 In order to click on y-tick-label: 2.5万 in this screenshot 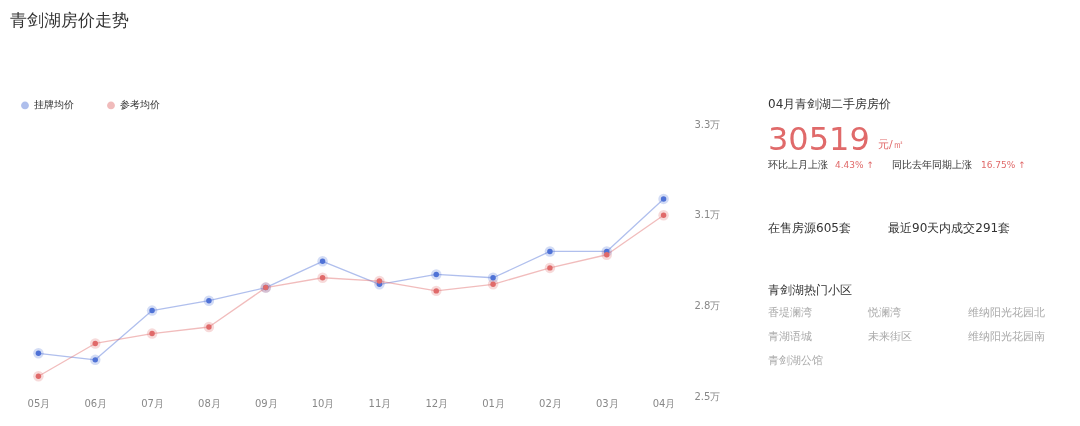, I will do `click(707, 396)`.